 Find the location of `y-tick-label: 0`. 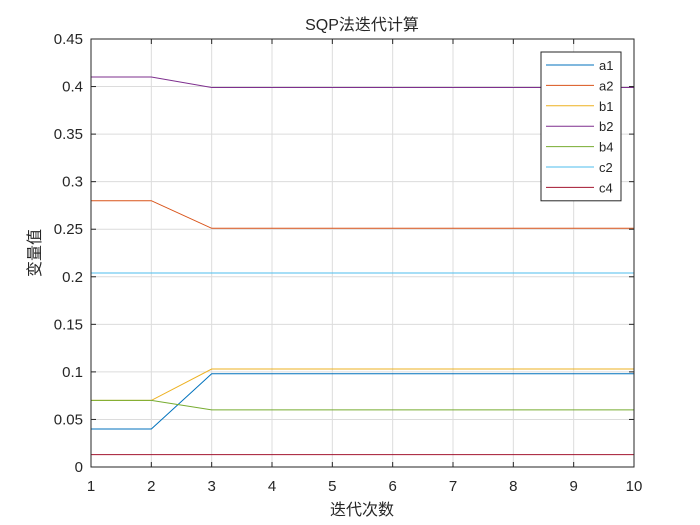

y-tick-label: 0 is located at coordinates (79, 467).